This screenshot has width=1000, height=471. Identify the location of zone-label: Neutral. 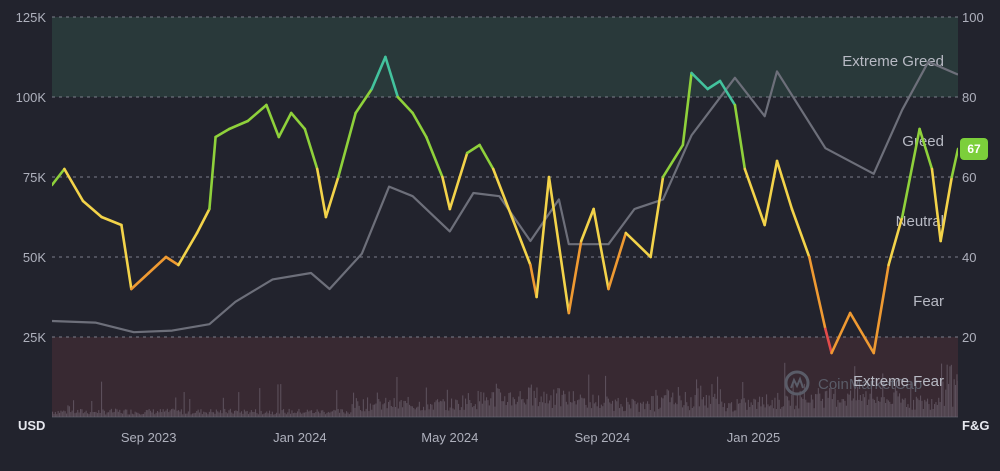
(920, 221).